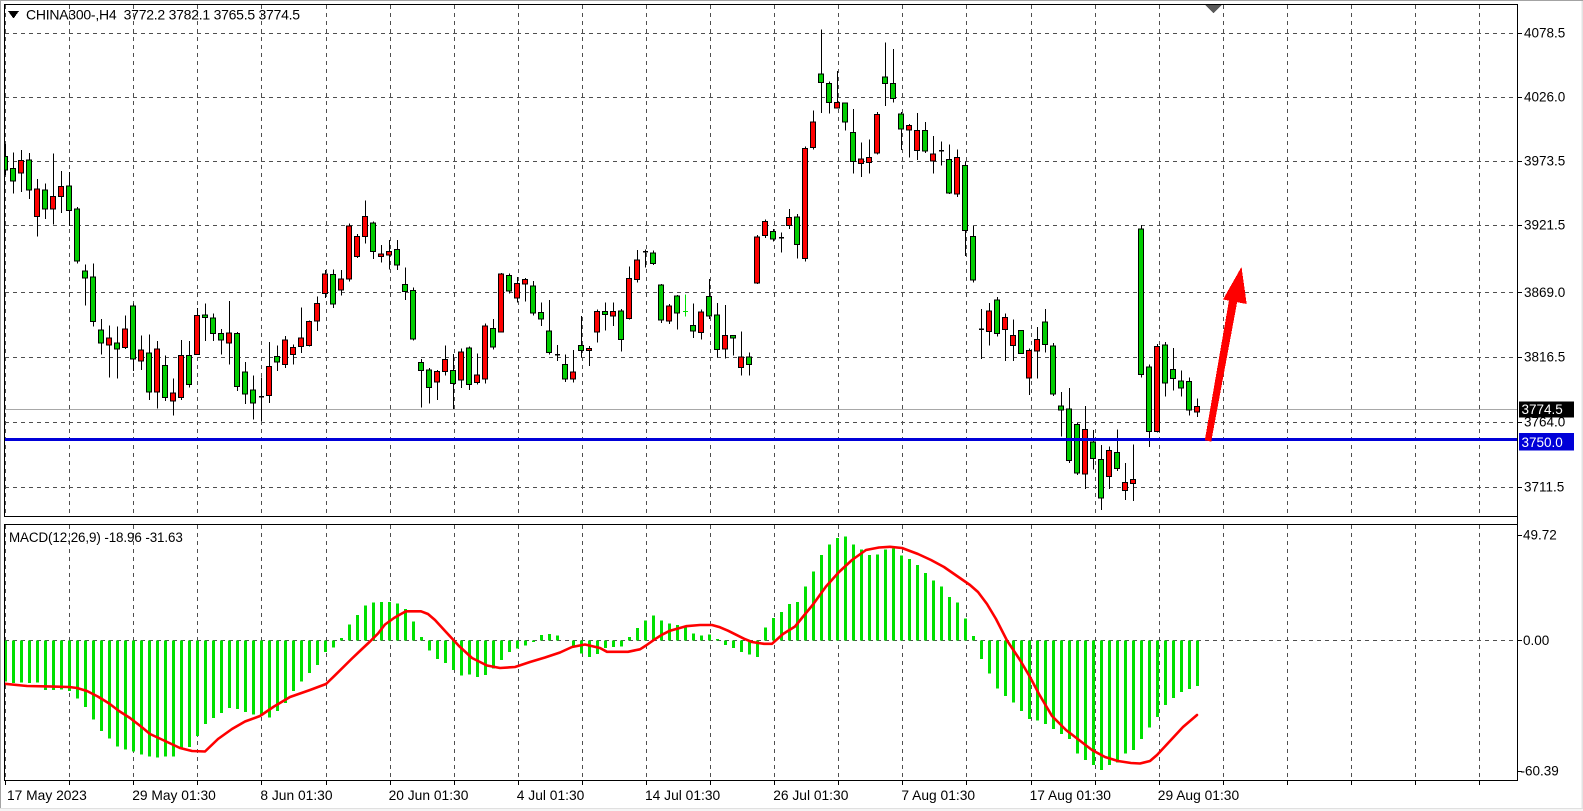 The width and height of the screenshot is (1583, 811). I want to click on svg-text: 4078.5, so click(1544, 33).